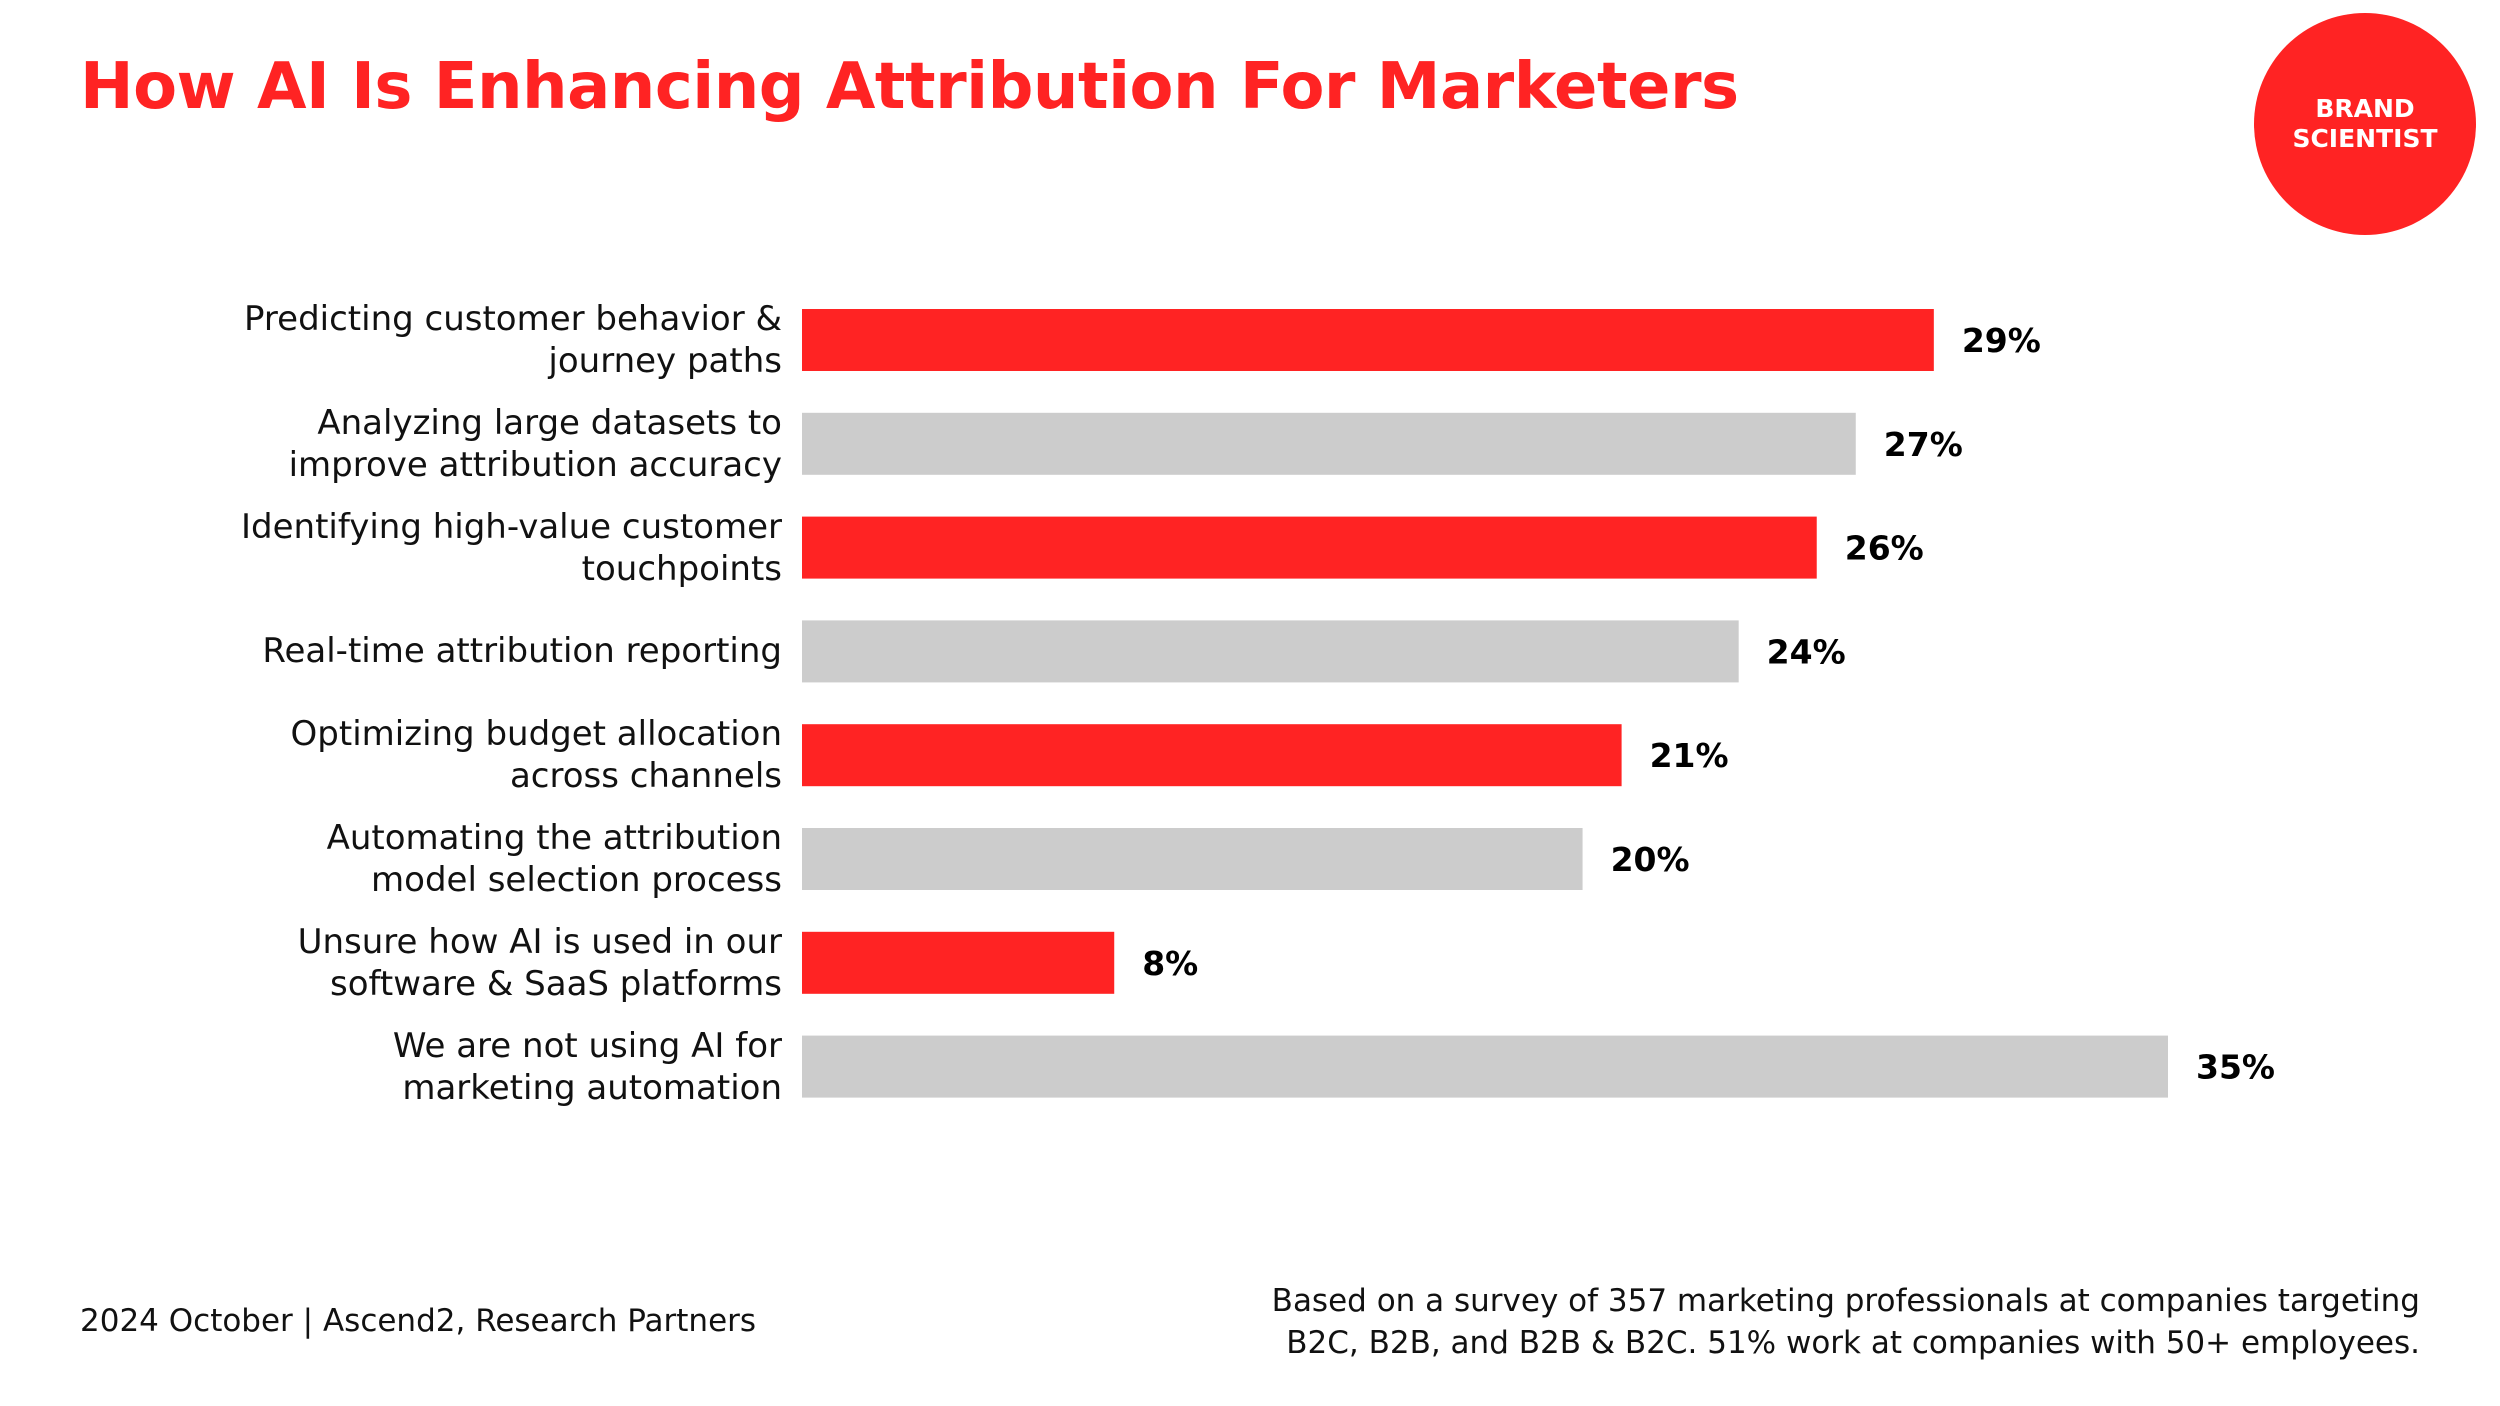 The image size is (2500, 1406). I want to click on bar-optimizing-budget-allocation, so click(1212, 755).